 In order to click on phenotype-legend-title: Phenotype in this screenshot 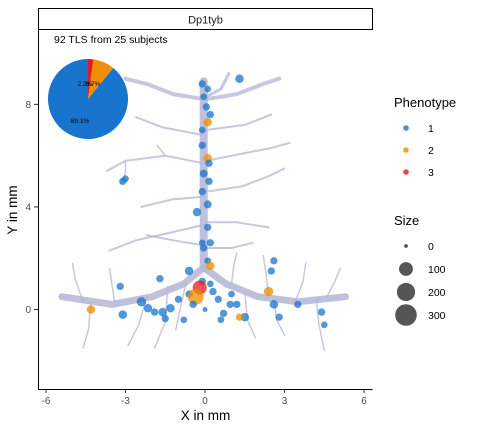, I will do `click(425, 102)`.